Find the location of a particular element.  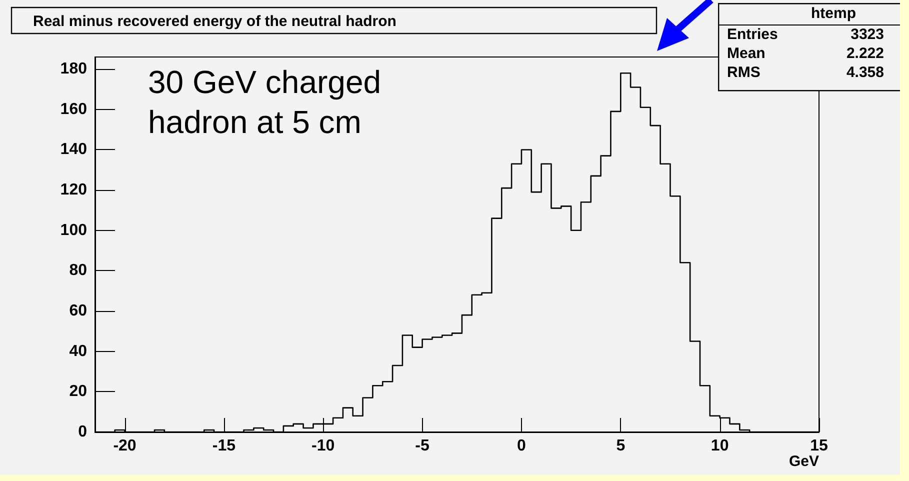

x-tick-label: -10 is located at coordinates (323, 446).